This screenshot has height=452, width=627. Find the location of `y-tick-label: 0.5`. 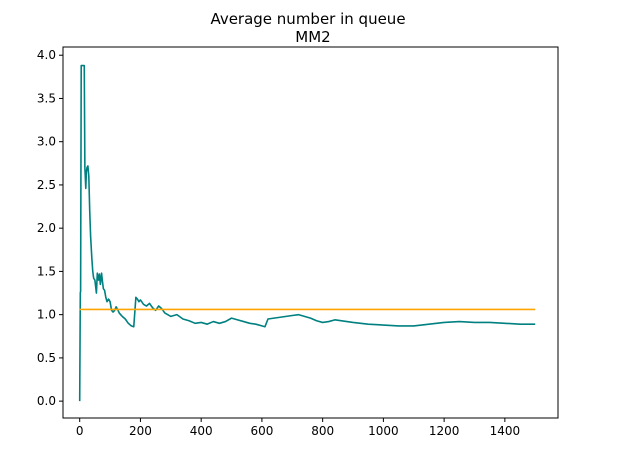

y-tick-label: 0.5 is located at coordinates (46, 358).